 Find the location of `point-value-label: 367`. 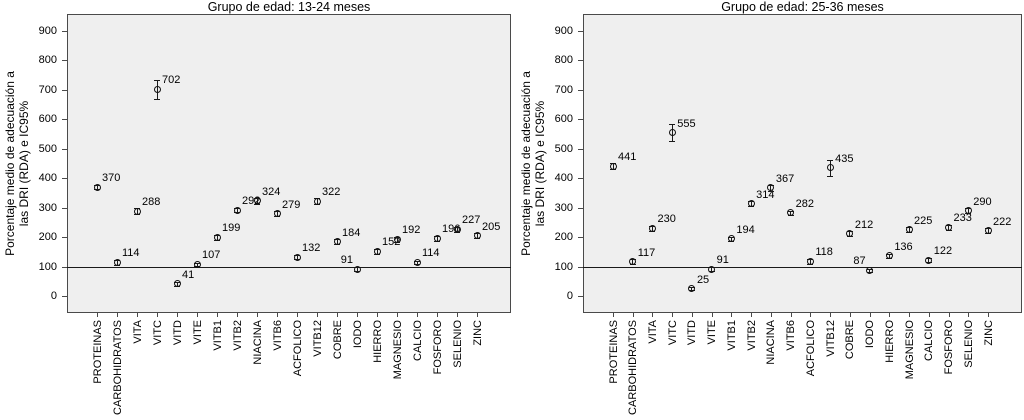

point-value-label: 367 is located at coordinates (785, 178).